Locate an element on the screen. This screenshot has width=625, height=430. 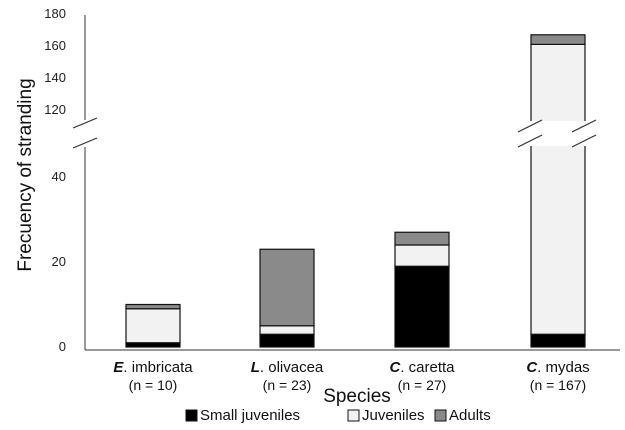
category-sample-size: (n = 23) is located at coordinates (287, 385).